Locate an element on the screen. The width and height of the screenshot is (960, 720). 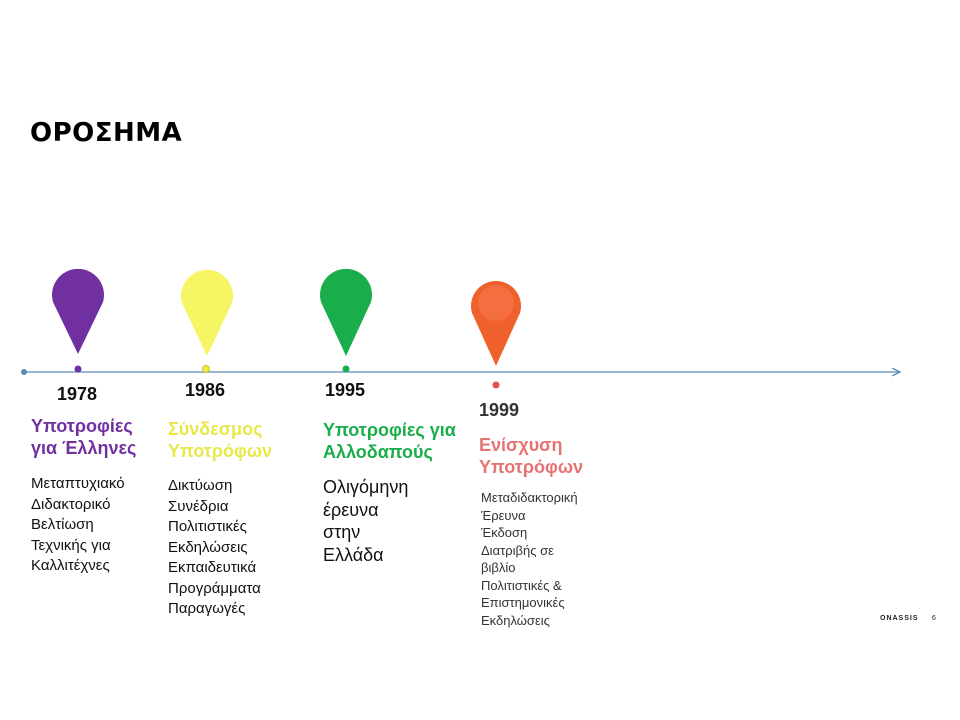
heading-1978: Υποτροφίες για Έλληνες is located at coordinates (84, 437).